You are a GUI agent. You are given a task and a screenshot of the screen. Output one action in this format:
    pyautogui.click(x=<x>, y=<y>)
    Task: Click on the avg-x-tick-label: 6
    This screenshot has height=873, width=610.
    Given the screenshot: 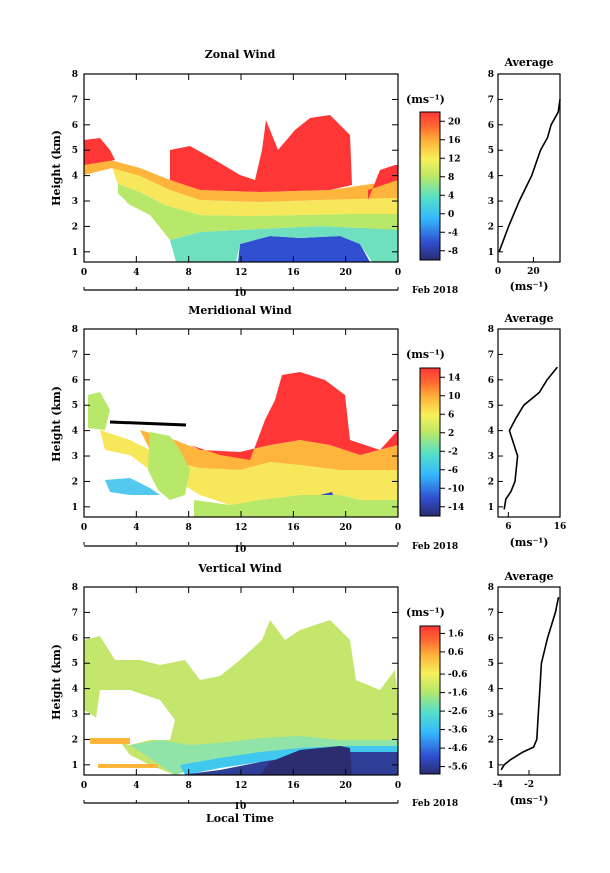 What is the action you would take?
    pyautogui.click(x=508, y=527)
    